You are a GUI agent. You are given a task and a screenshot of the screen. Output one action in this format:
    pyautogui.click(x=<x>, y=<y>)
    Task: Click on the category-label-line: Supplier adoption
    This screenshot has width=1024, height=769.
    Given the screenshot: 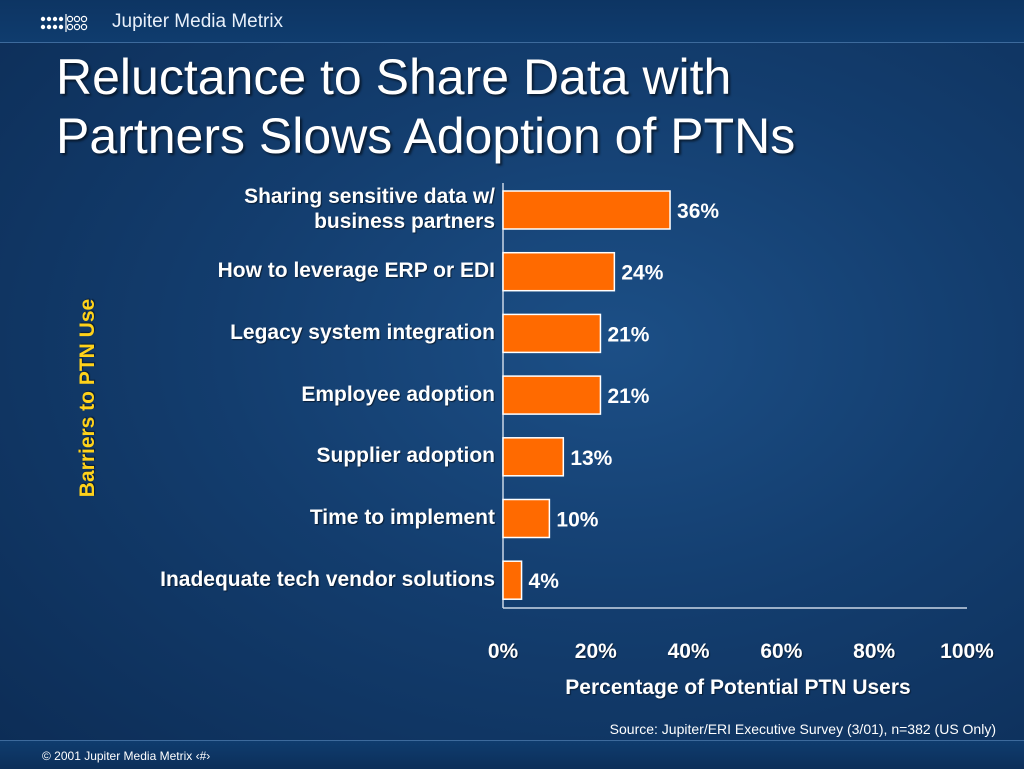 What is the action you would take?
    pyautogui.click(x=406, y=456)
    